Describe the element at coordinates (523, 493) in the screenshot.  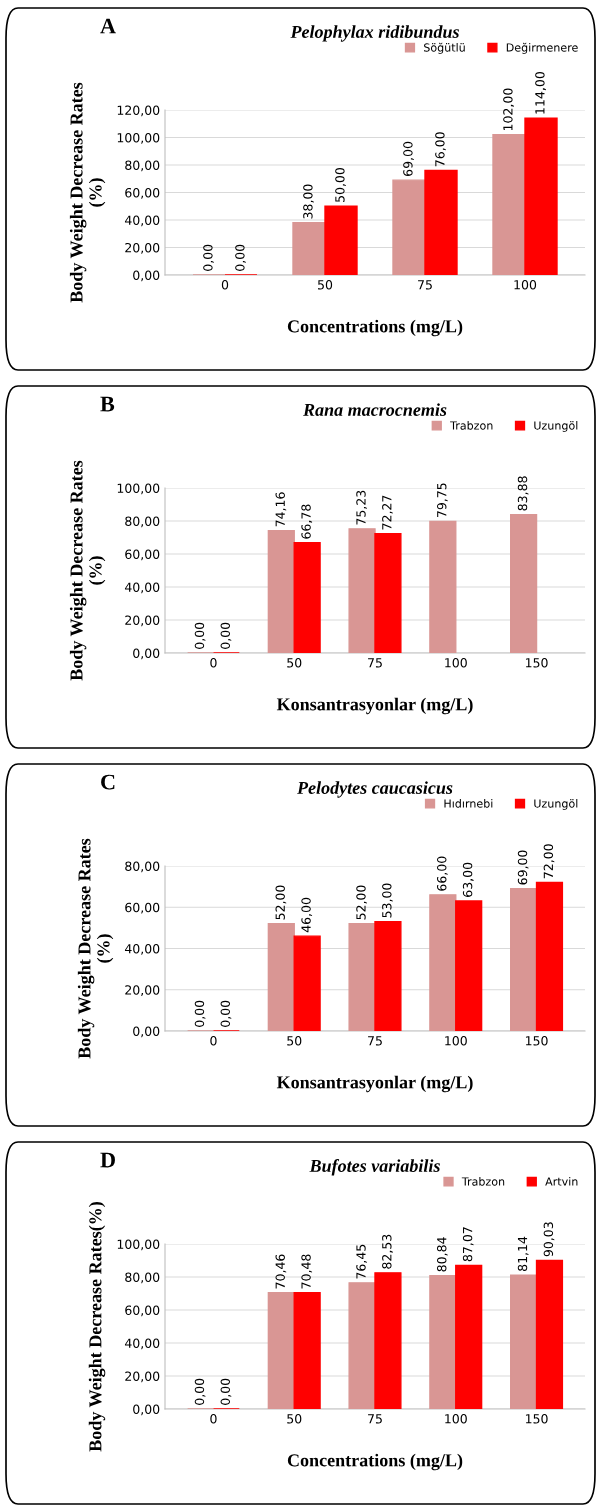
I see `data-label: 83,88` at that location.